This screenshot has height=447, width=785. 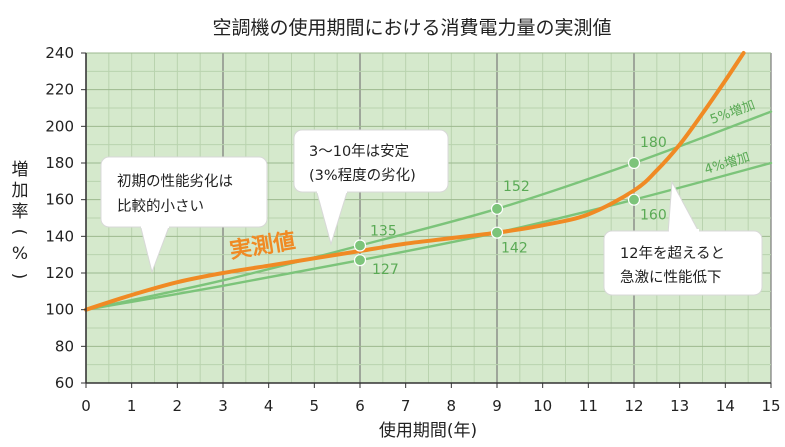 I want to click on y-tick-label: 180, so click(x=59, y=163).